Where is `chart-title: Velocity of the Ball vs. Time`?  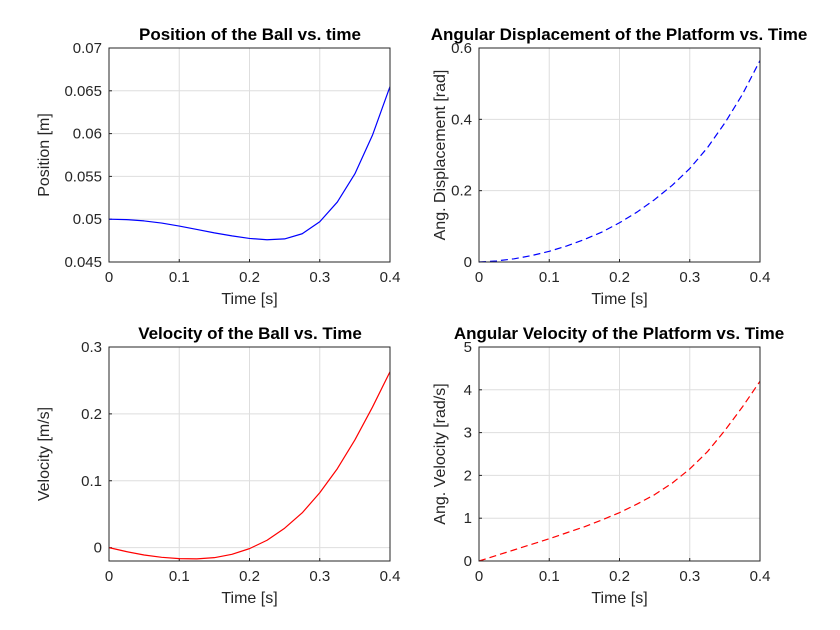 chart-title: Velocity of the Ball vs. Time is located at coordinates (250, 333).